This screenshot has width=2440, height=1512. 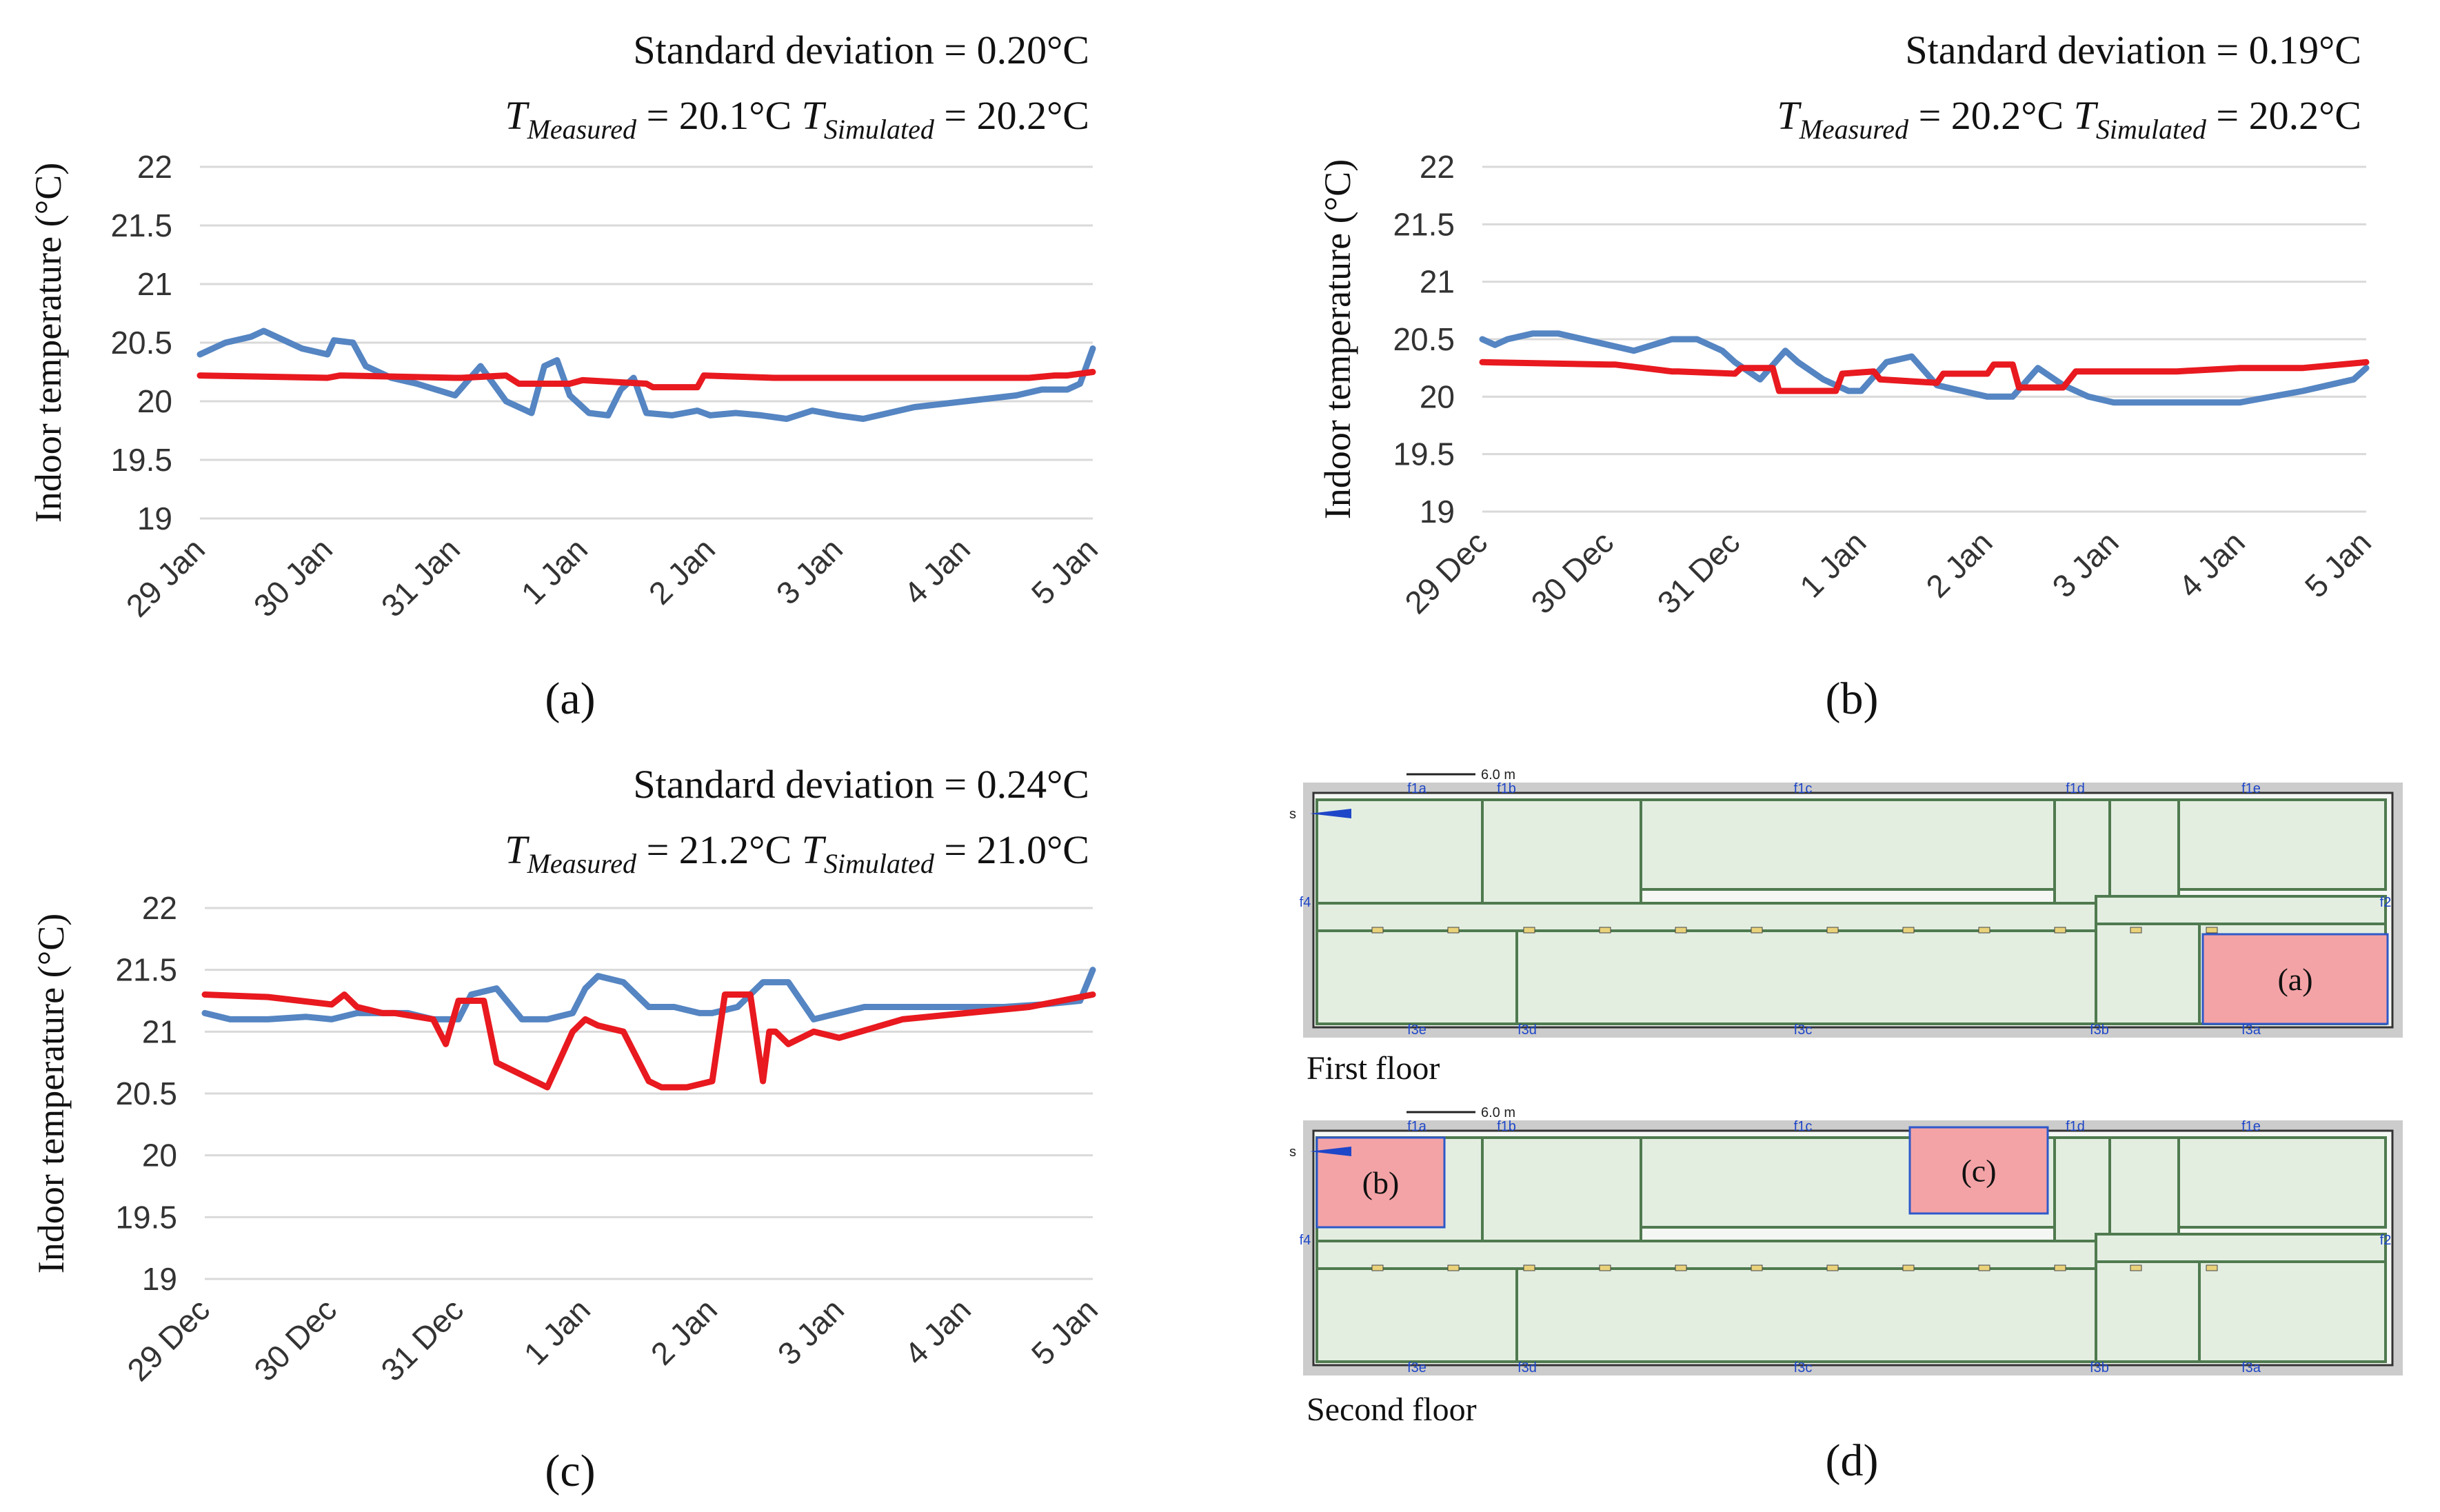 What do you see at coordinates (2075, 1126) in the screenshot?
I see `zone-tag: f1d` at bounding box center [2075, 1126].